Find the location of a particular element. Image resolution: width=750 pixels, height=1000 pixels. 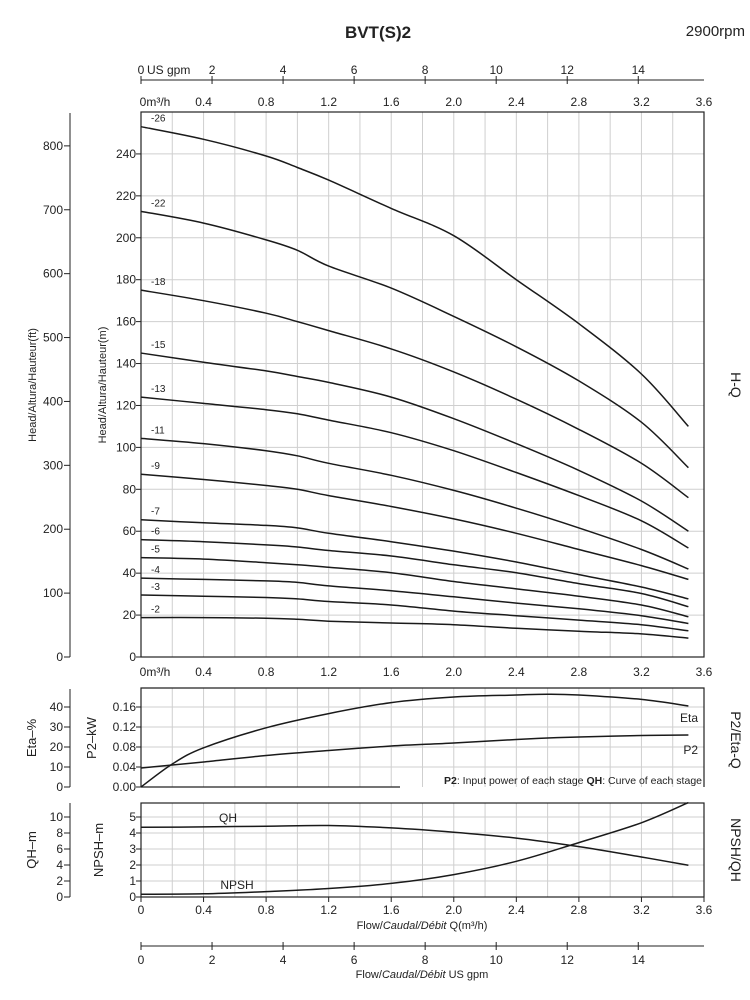

top-gpm-tick-label: 2 is located at coordinates (212, 70).